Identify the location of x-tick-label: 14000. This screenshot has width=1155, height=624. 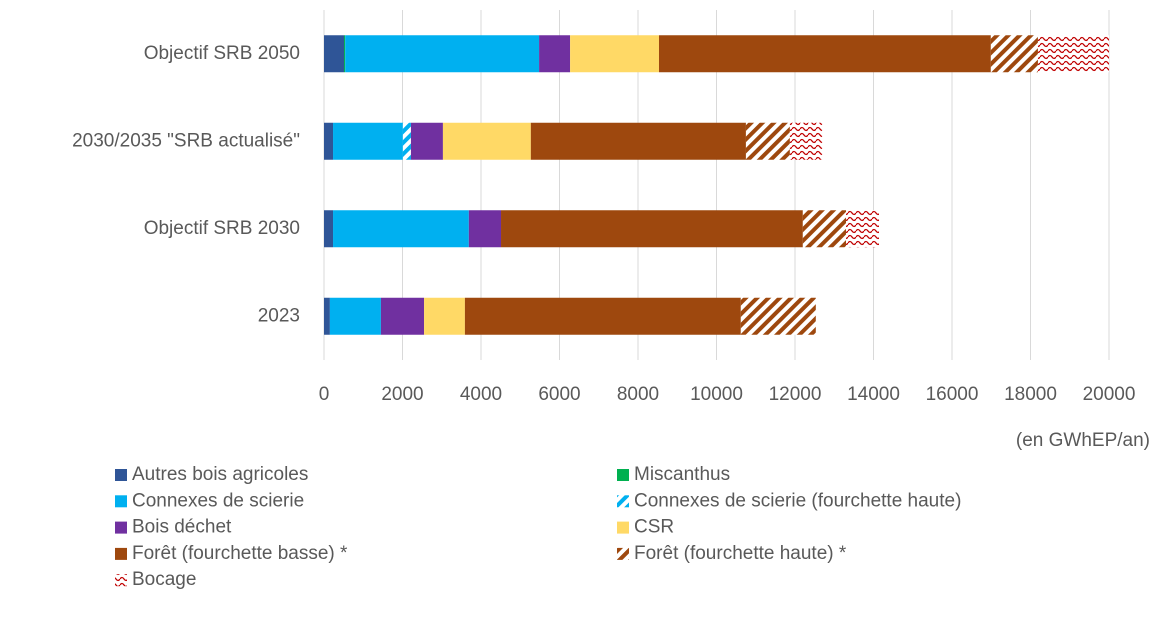
(873, 394).